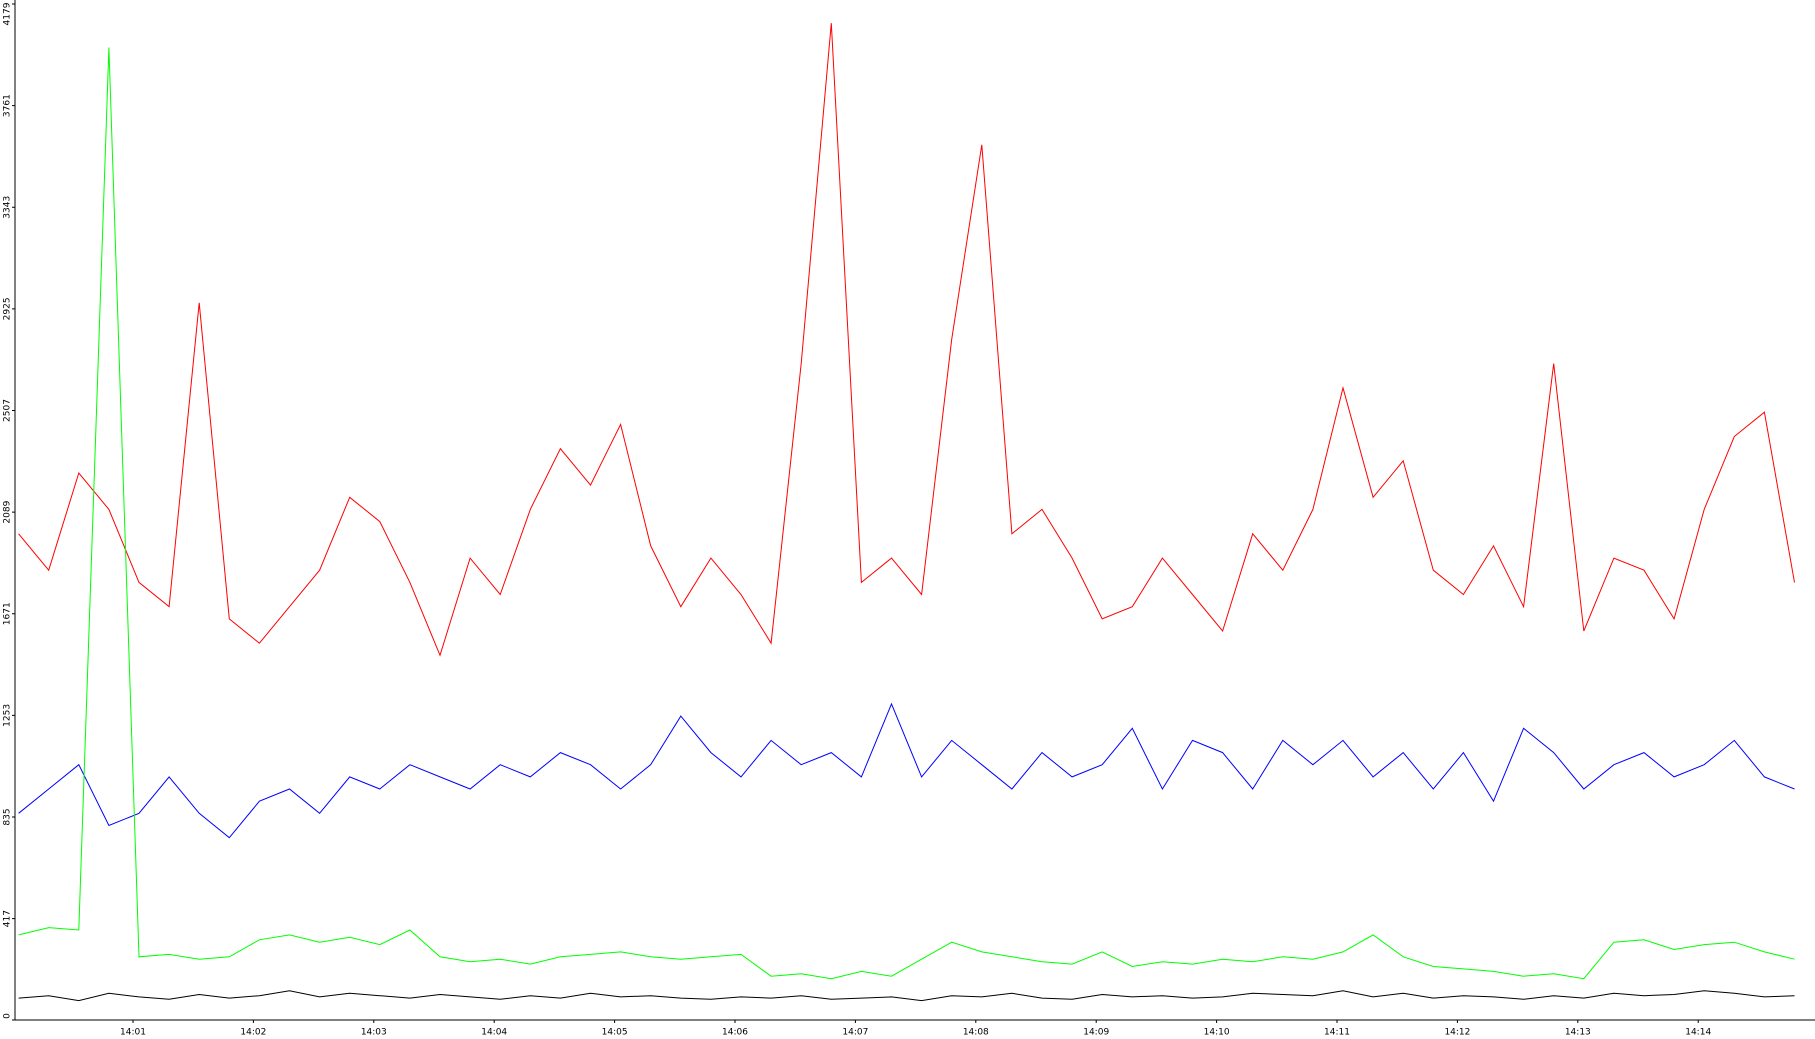 This screenshot has width=1815, height=1039. What do you see at coordinates (8, 410) in the screenshot?
I see `y-tick-label: 2507` at bounding box center [8, 410].